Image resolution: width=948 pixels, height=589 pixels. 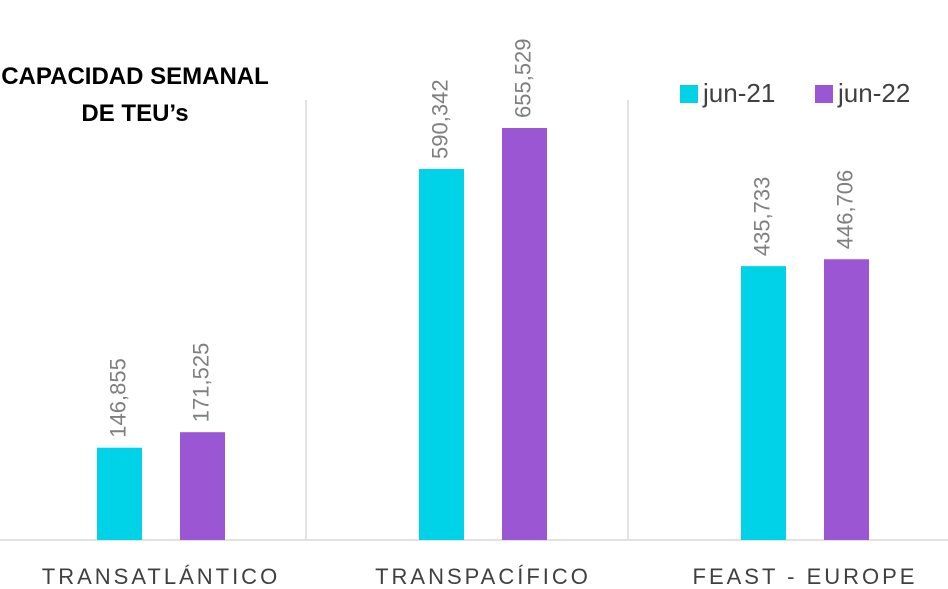 What do you see at coordinates (200, 383) in the screenshot?
I see `value-label: 171,525` at bounding box center [200, 383].